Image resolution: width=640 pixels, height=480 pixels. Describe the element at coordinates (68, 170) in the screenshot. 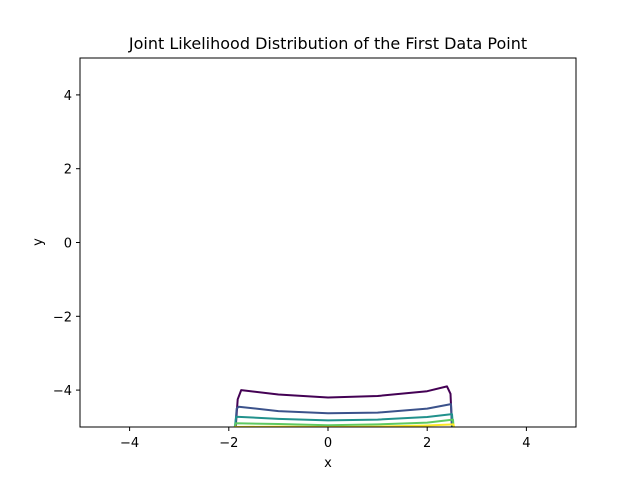

I see `y-tick-label: 2` at that location.